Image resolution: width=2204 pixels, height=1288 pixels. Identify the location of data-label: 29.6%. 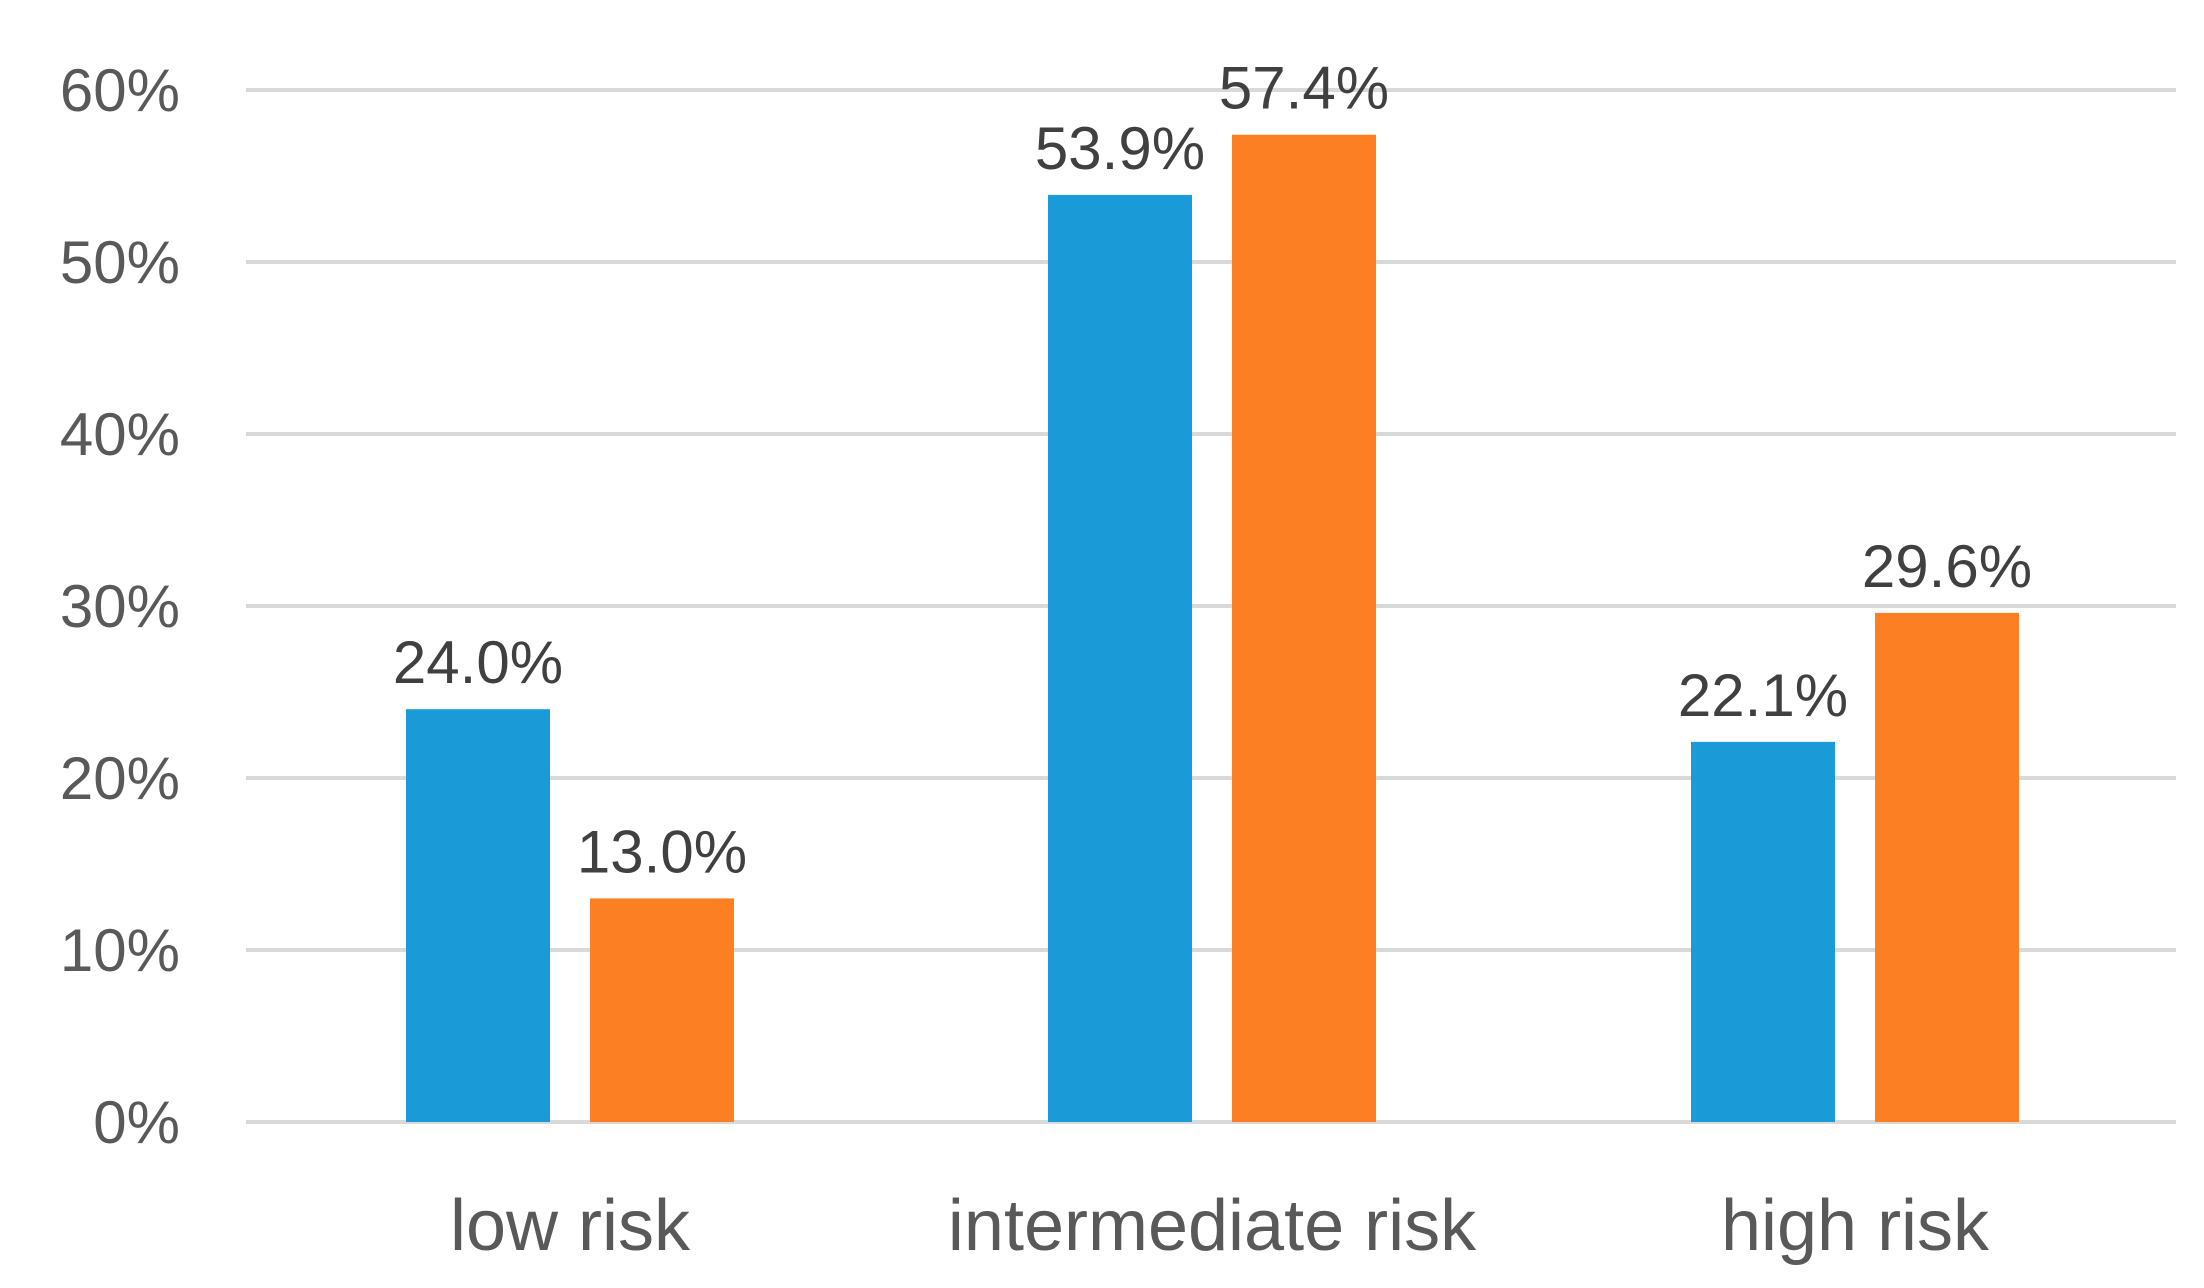
(1947, 566).